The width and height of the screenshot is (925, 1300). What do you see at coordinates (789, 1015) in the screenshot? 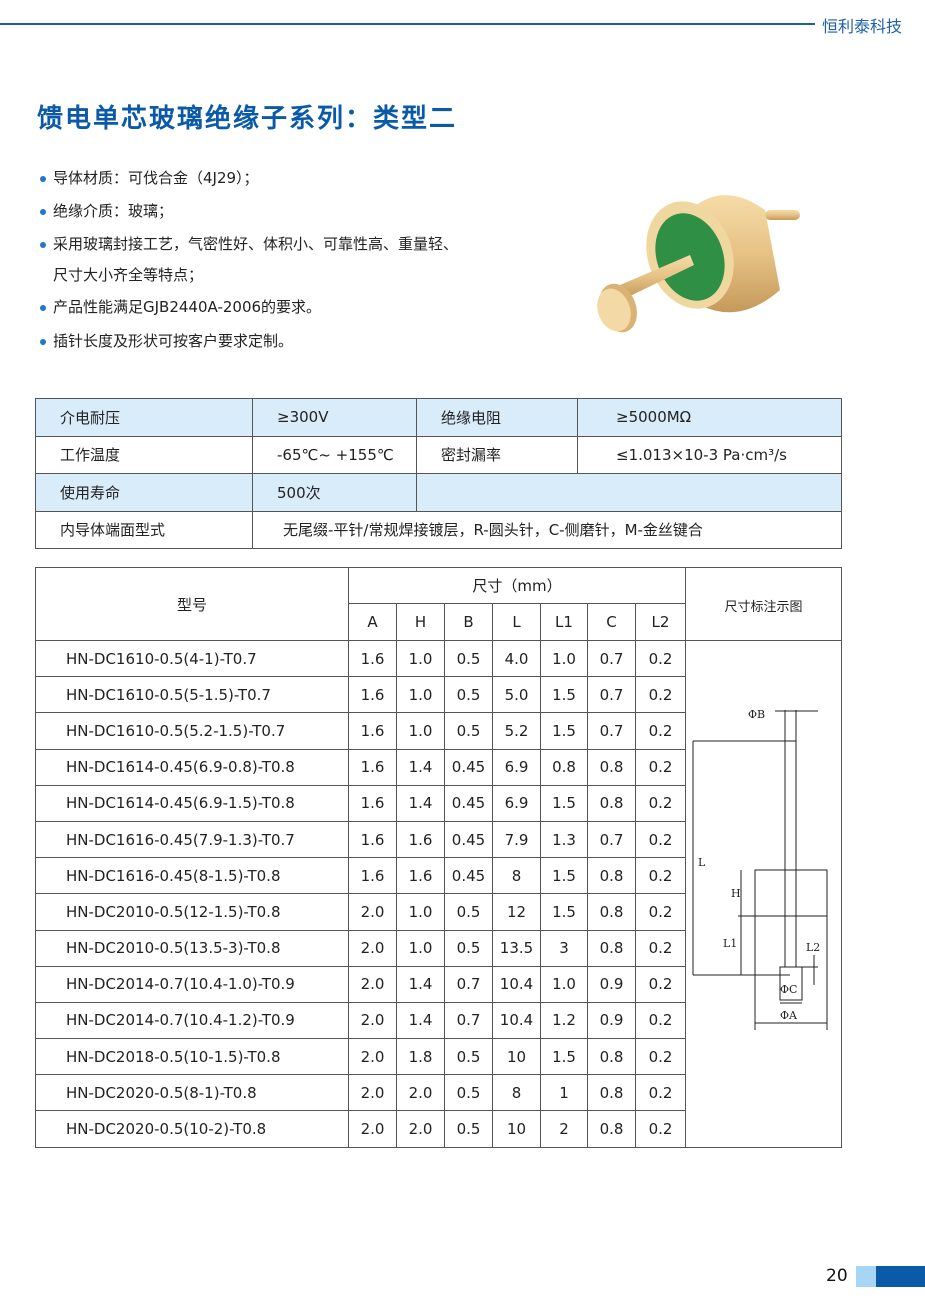
I see `label-phi-a: ΦA` at bounding box center [789, 1015].